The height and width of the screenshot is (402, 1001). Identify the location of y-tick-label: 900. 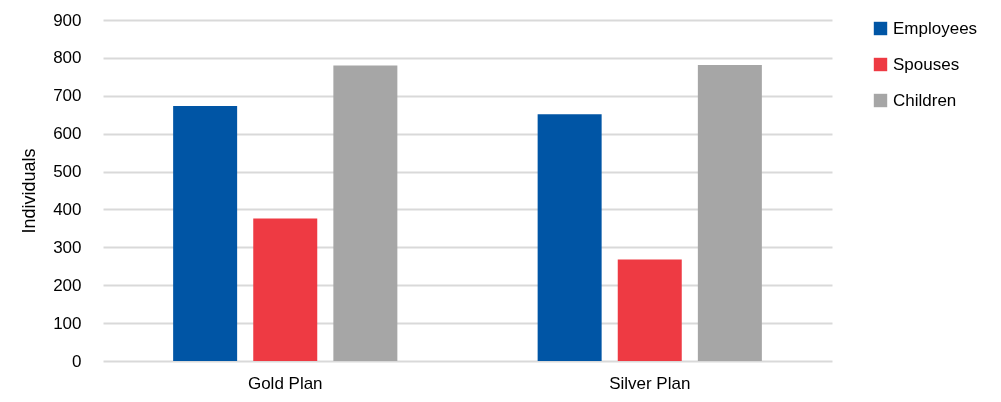
(67, 20).